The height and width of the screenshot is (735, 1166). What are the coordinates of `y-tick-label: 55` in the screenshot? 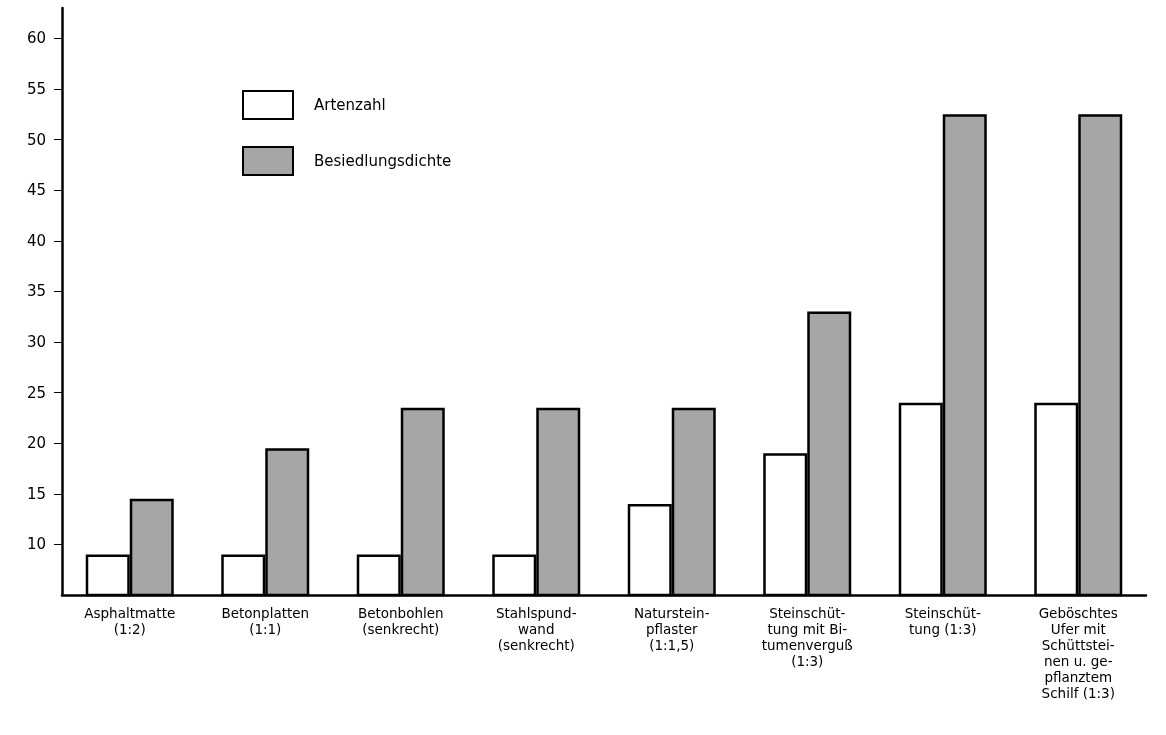 It's located at (36, 88).